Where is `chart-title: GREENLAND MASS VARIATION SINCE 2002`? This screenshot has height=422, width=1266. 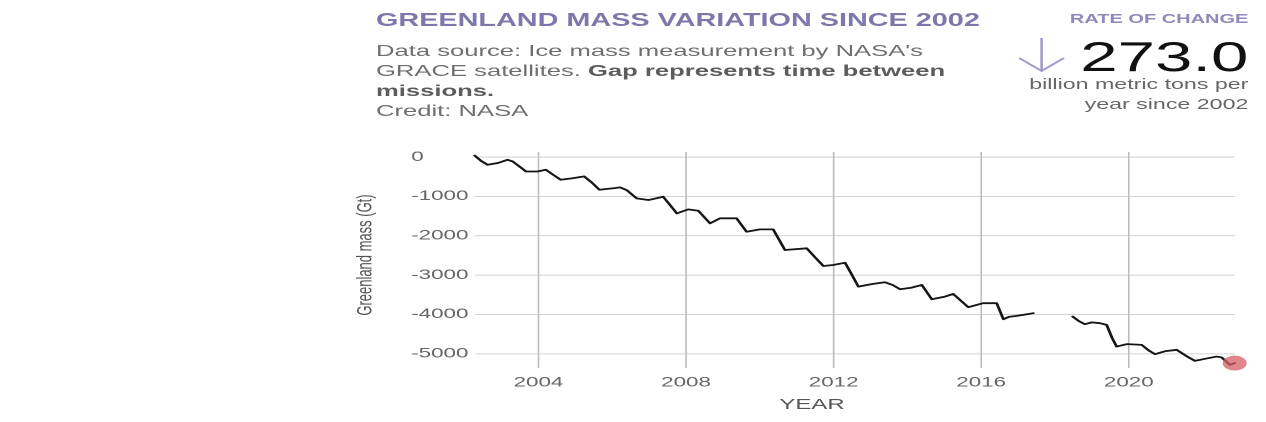
chart-title: GREENLAND MASS VARIATION SINCE 2002 is located at coordinates (678, 20).